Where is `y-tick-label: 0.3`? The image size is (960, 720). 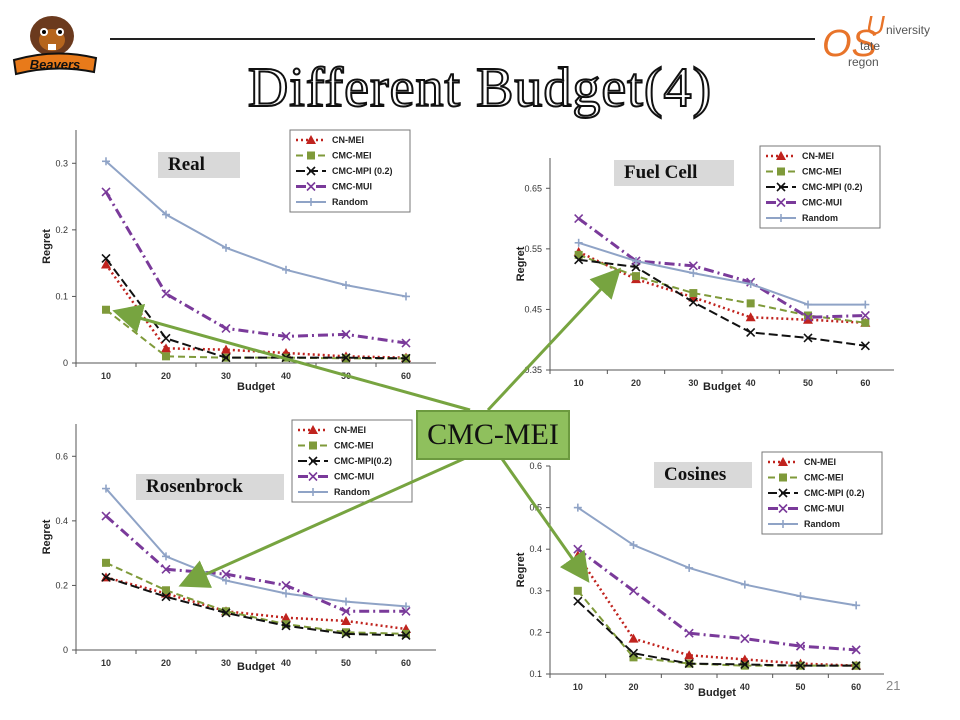 y-tick-label: 0.3 is located at coordinates (535, 591).